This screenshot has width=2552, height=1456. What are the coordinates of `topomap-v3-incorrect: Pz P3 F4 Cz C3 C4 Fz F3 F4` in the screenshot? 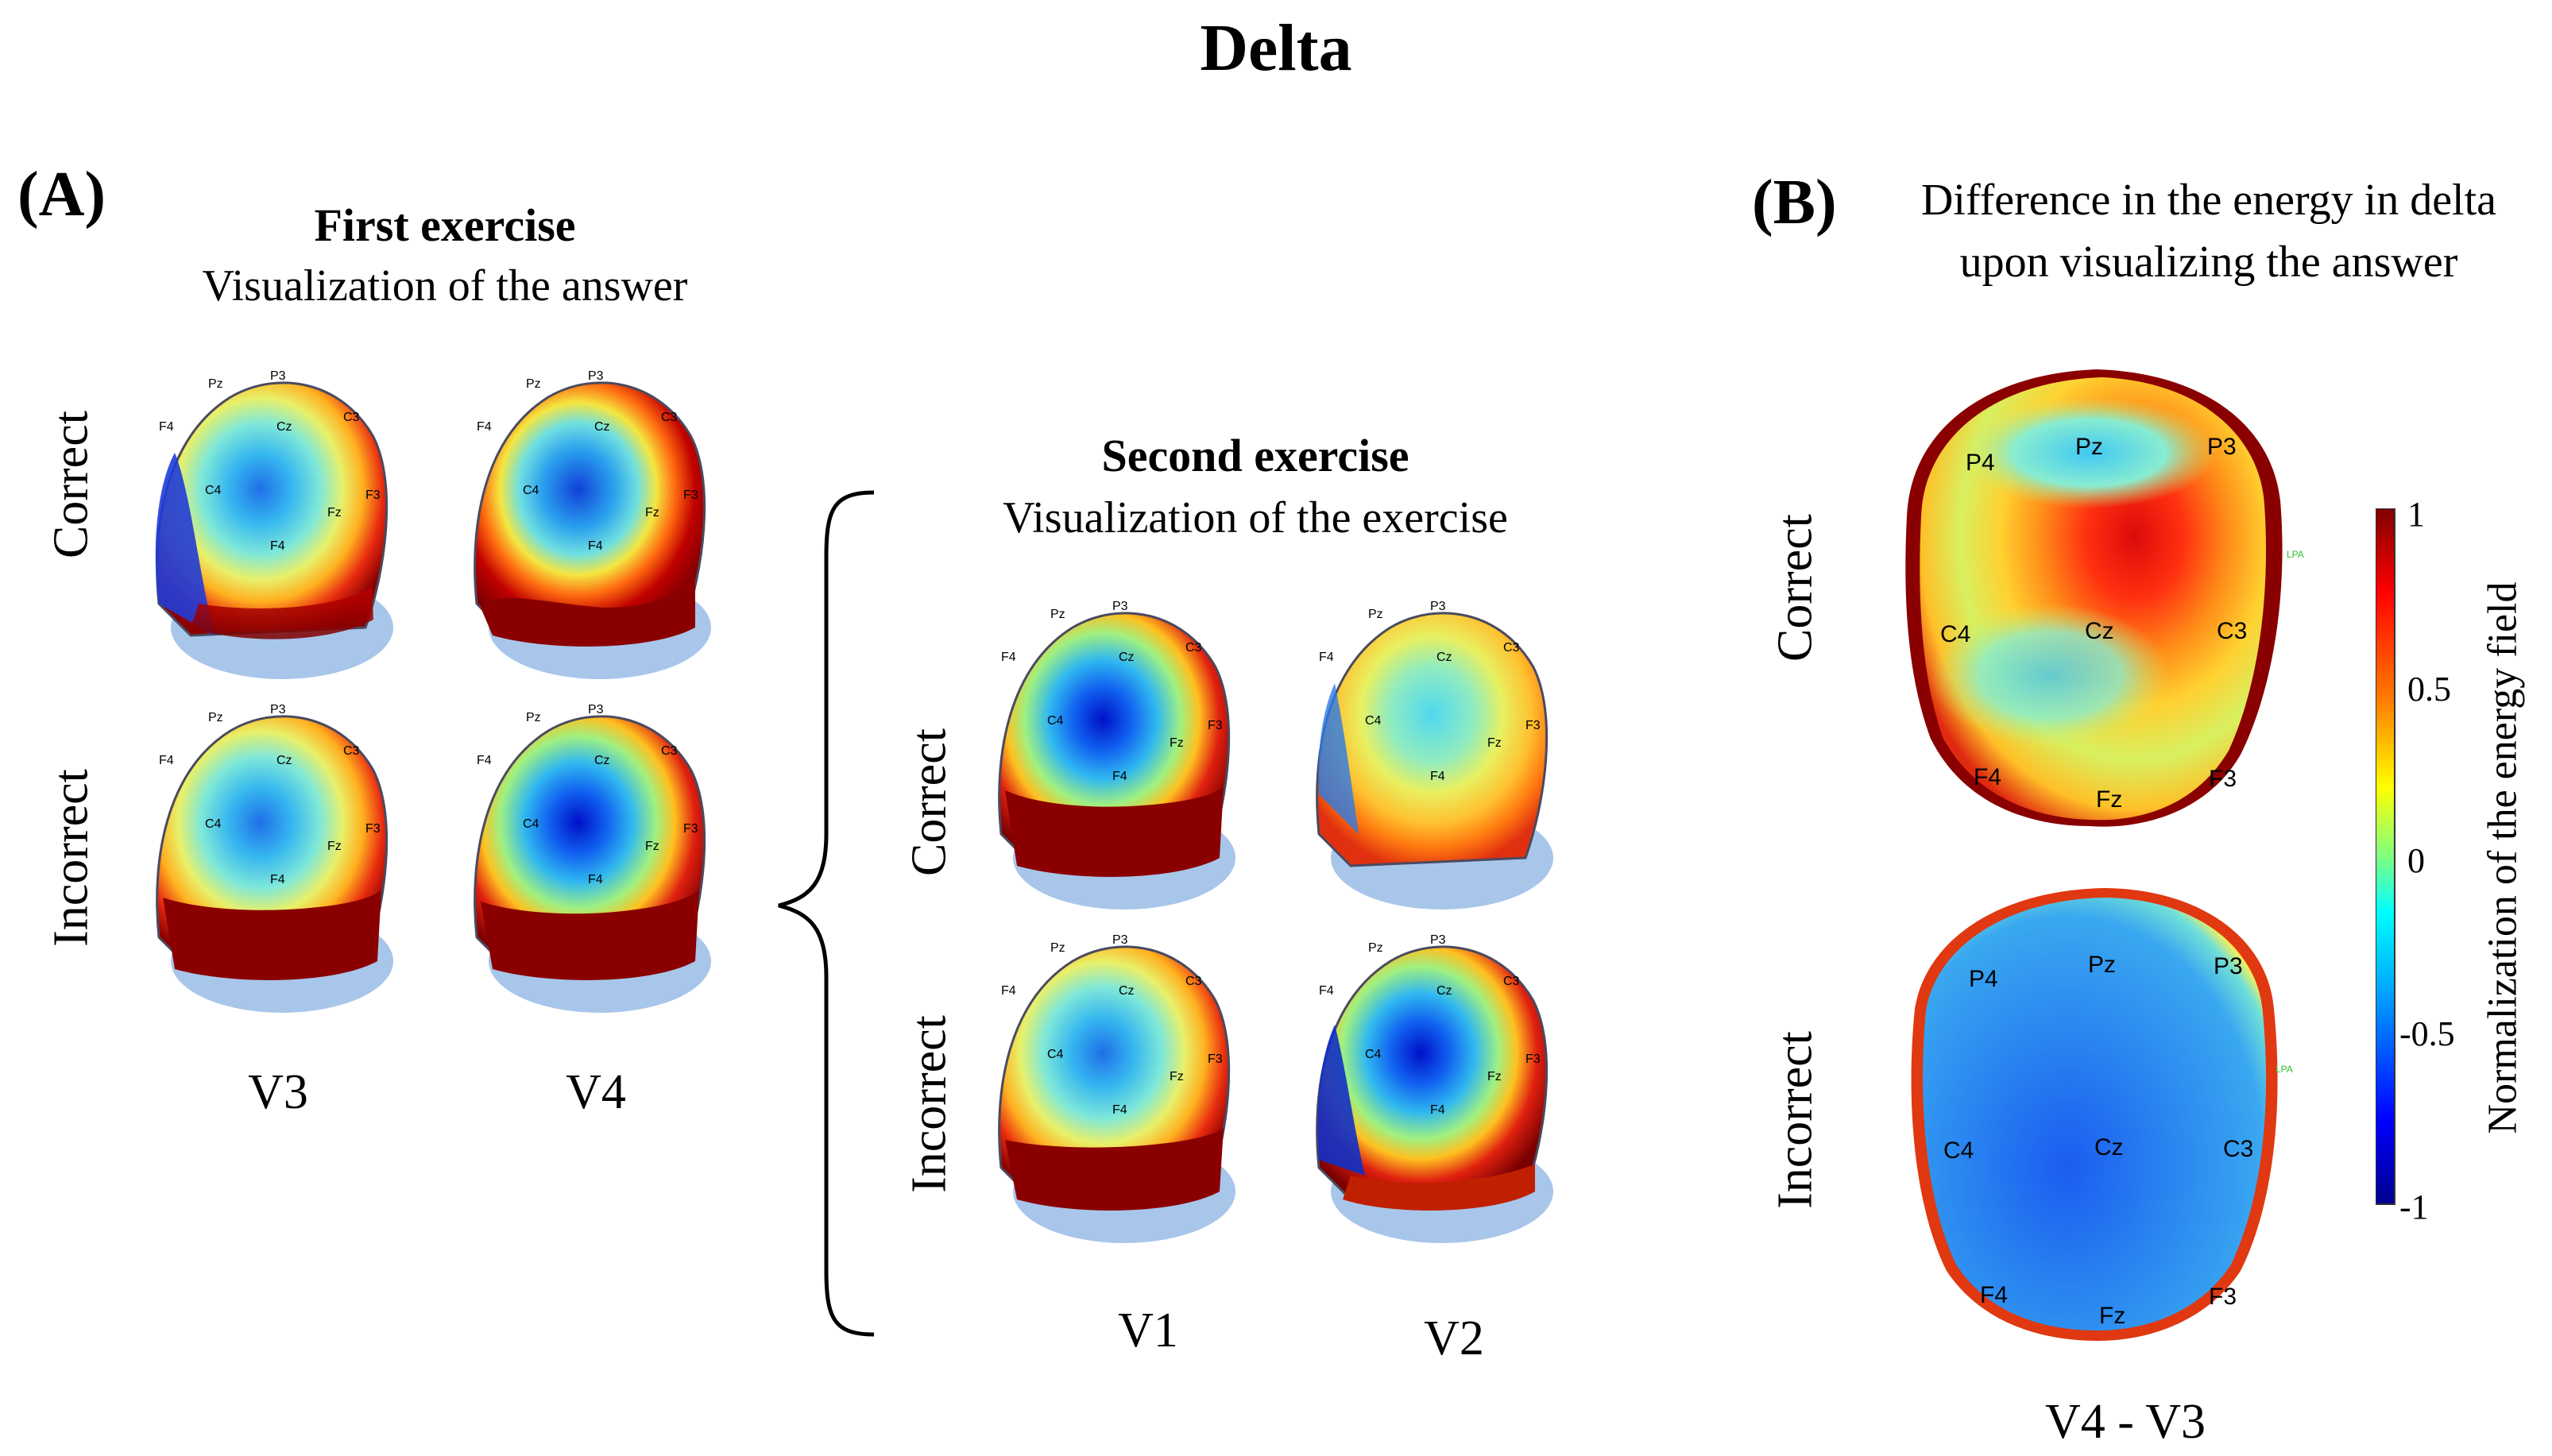 It's located at (274, 858).